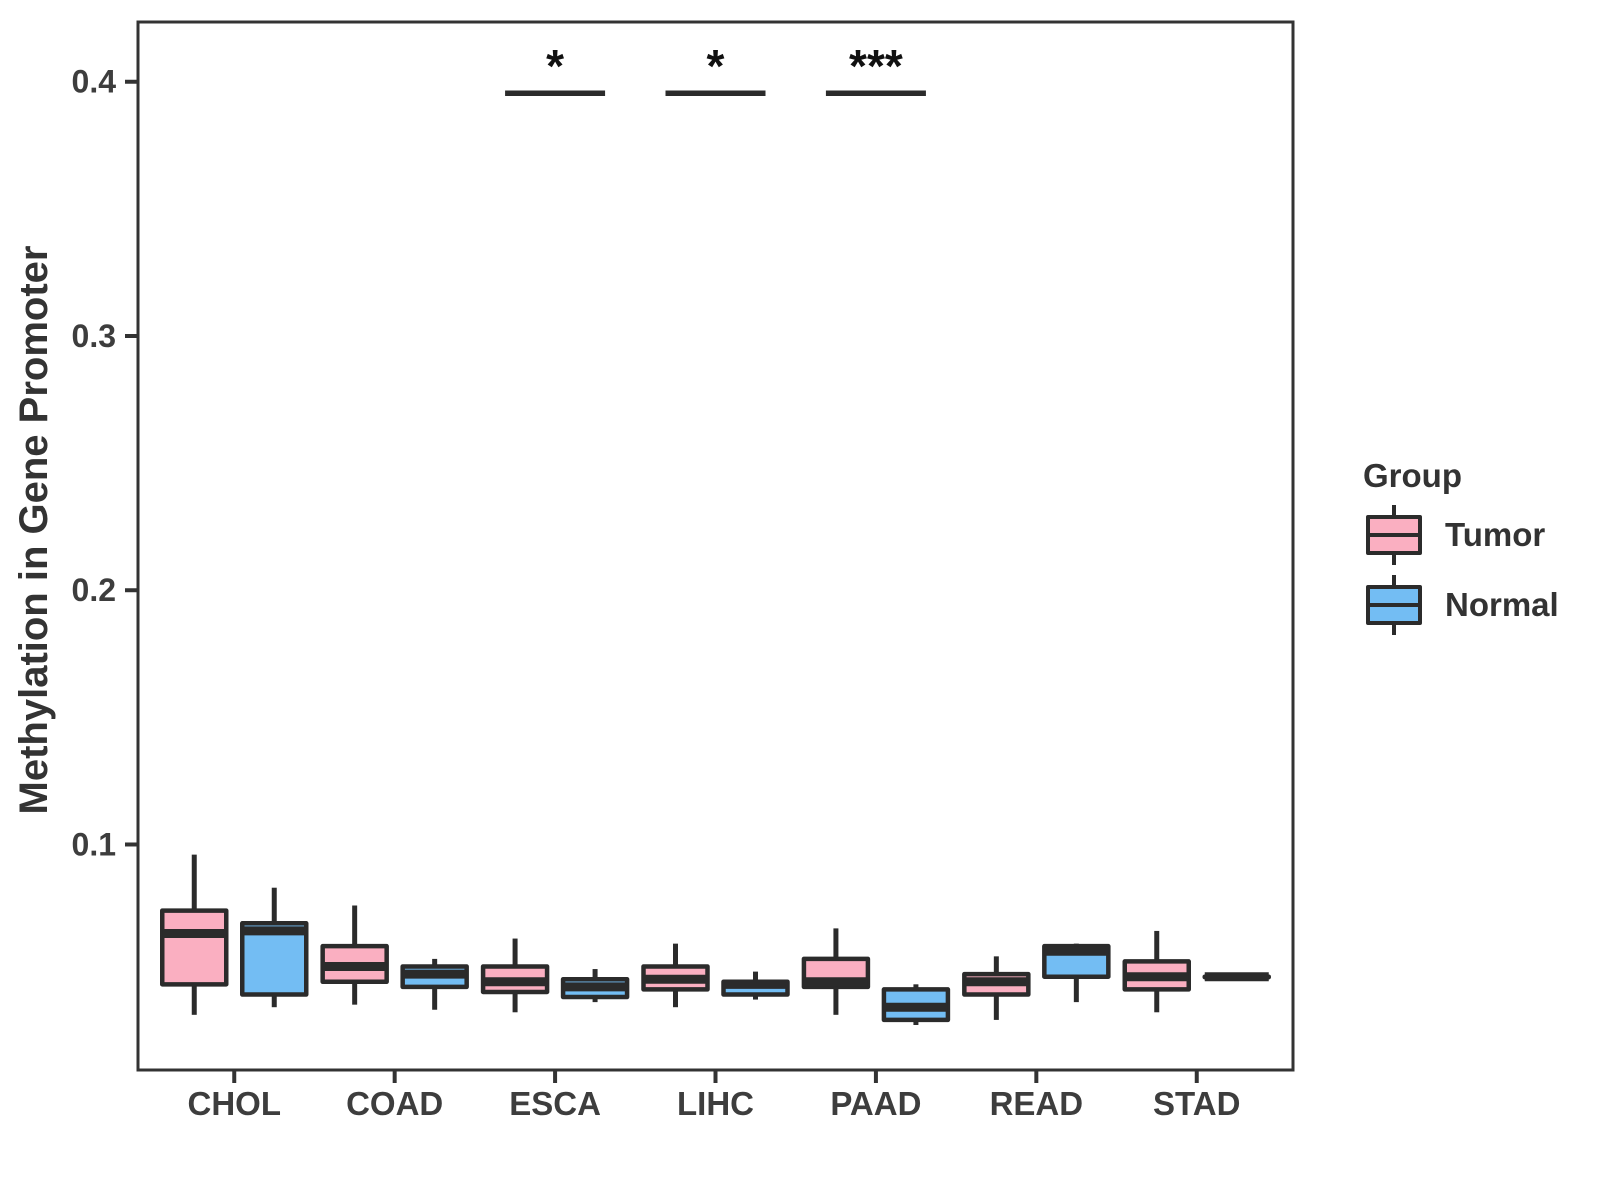 The image size is (1600, 1200). What do you see at coordinates (94, 844) in the screenshot?
I see `y-tick-label-0.1: 0.1` at bounding box center [94, 844].